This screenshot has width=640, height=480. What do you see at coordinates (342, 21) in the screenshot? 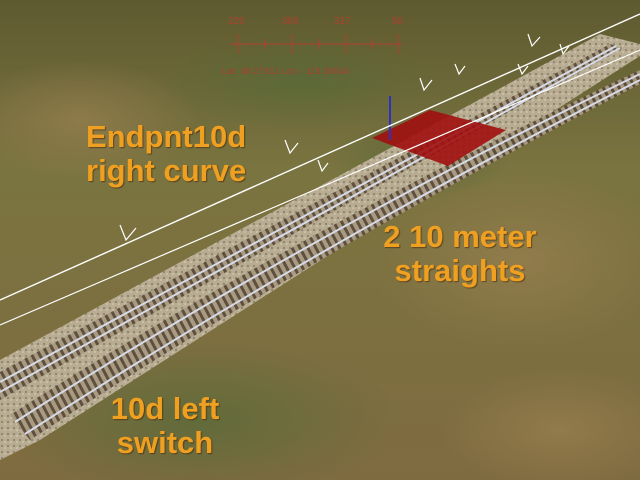
I see `compass-tick: 317` at bounding box center [342, 21].